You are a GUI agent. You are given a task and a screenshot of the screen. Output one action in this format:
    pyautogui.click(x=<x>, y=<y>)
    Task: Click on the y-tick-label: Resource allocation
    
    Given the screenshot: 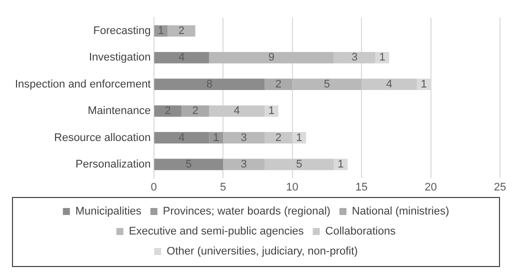 What is the action you would take?
    pyautogui.click(x=102, y=138)
    